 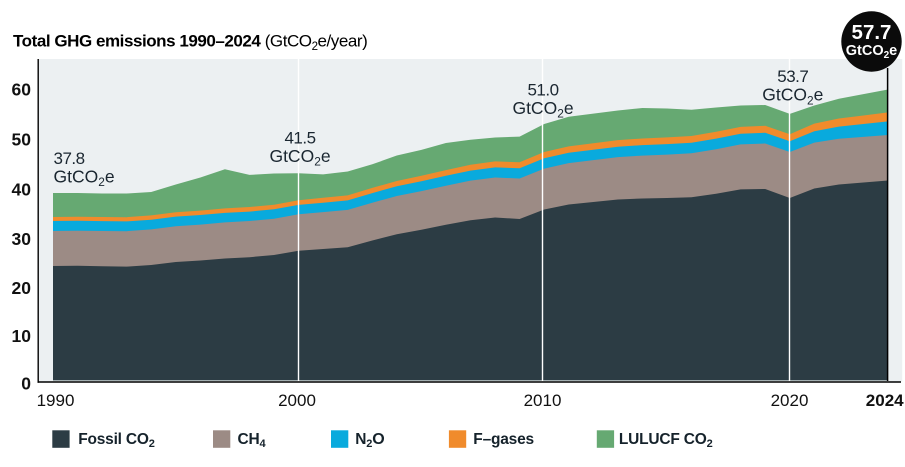 What do you see at coordinates (56, 400) in the screenshot?
I see `svg-text: 1990` at bounding box center [56, 400].